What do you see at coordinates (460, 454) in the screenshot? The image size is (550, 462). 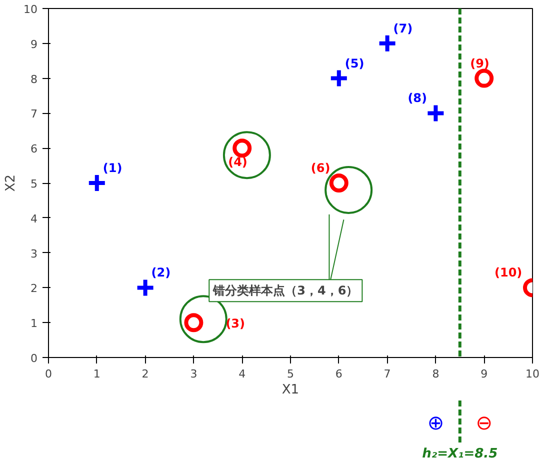 I see `ref-line-label: h₂=X₁=8.5` at bounding box center [460, 454].